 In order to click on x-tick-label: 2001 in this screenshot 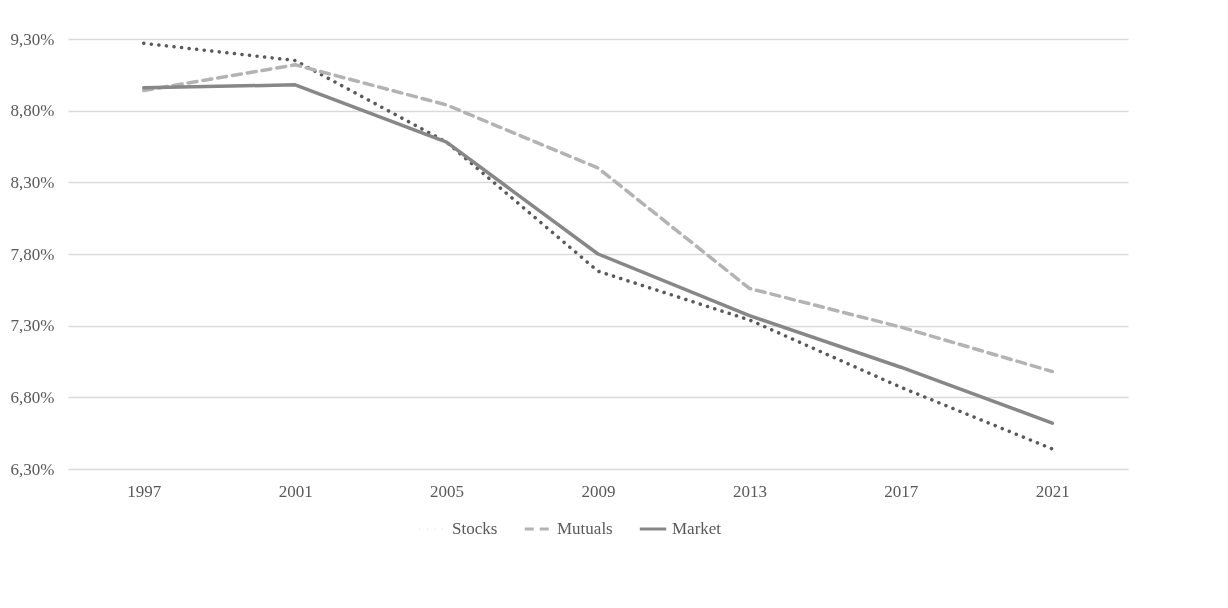, I will do `click(295, 491)`.